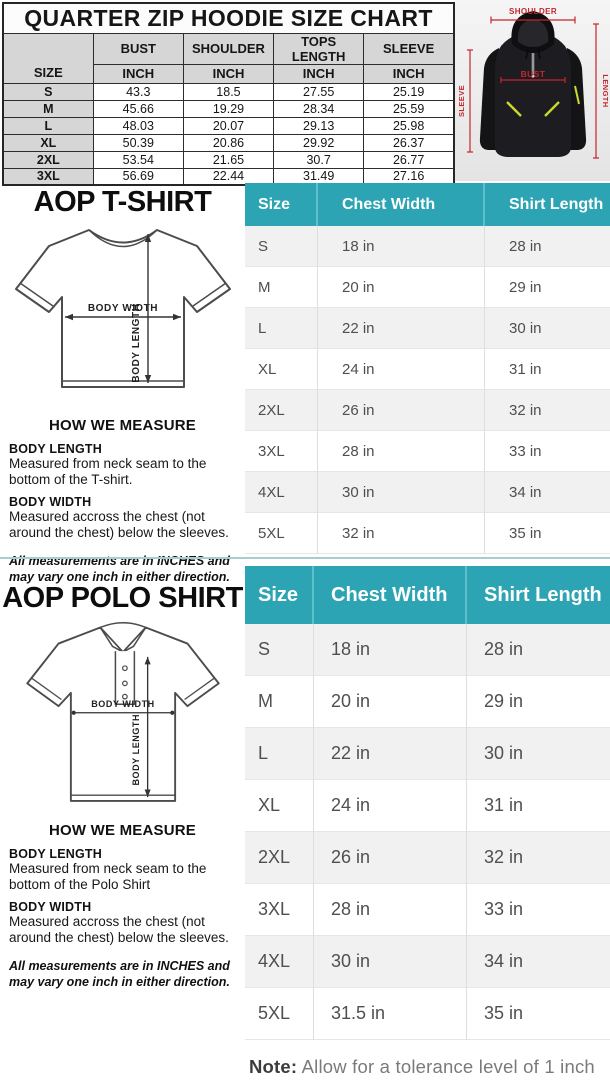 The image size is (610, 1091). I want to click on column-header-sleeve: SLEEVE, so click(409, 48).